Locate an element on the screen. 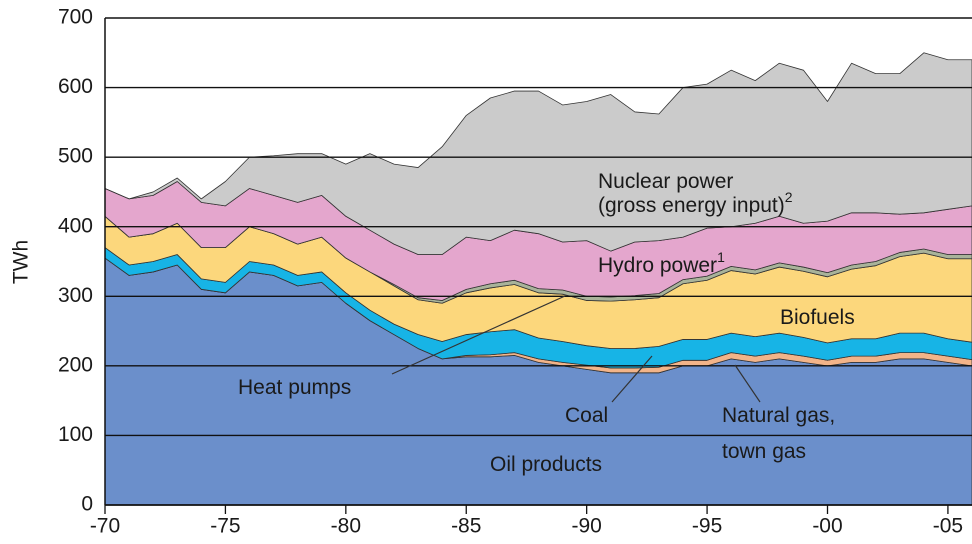  series-name: Oil products is located at coordinates (546, 464).